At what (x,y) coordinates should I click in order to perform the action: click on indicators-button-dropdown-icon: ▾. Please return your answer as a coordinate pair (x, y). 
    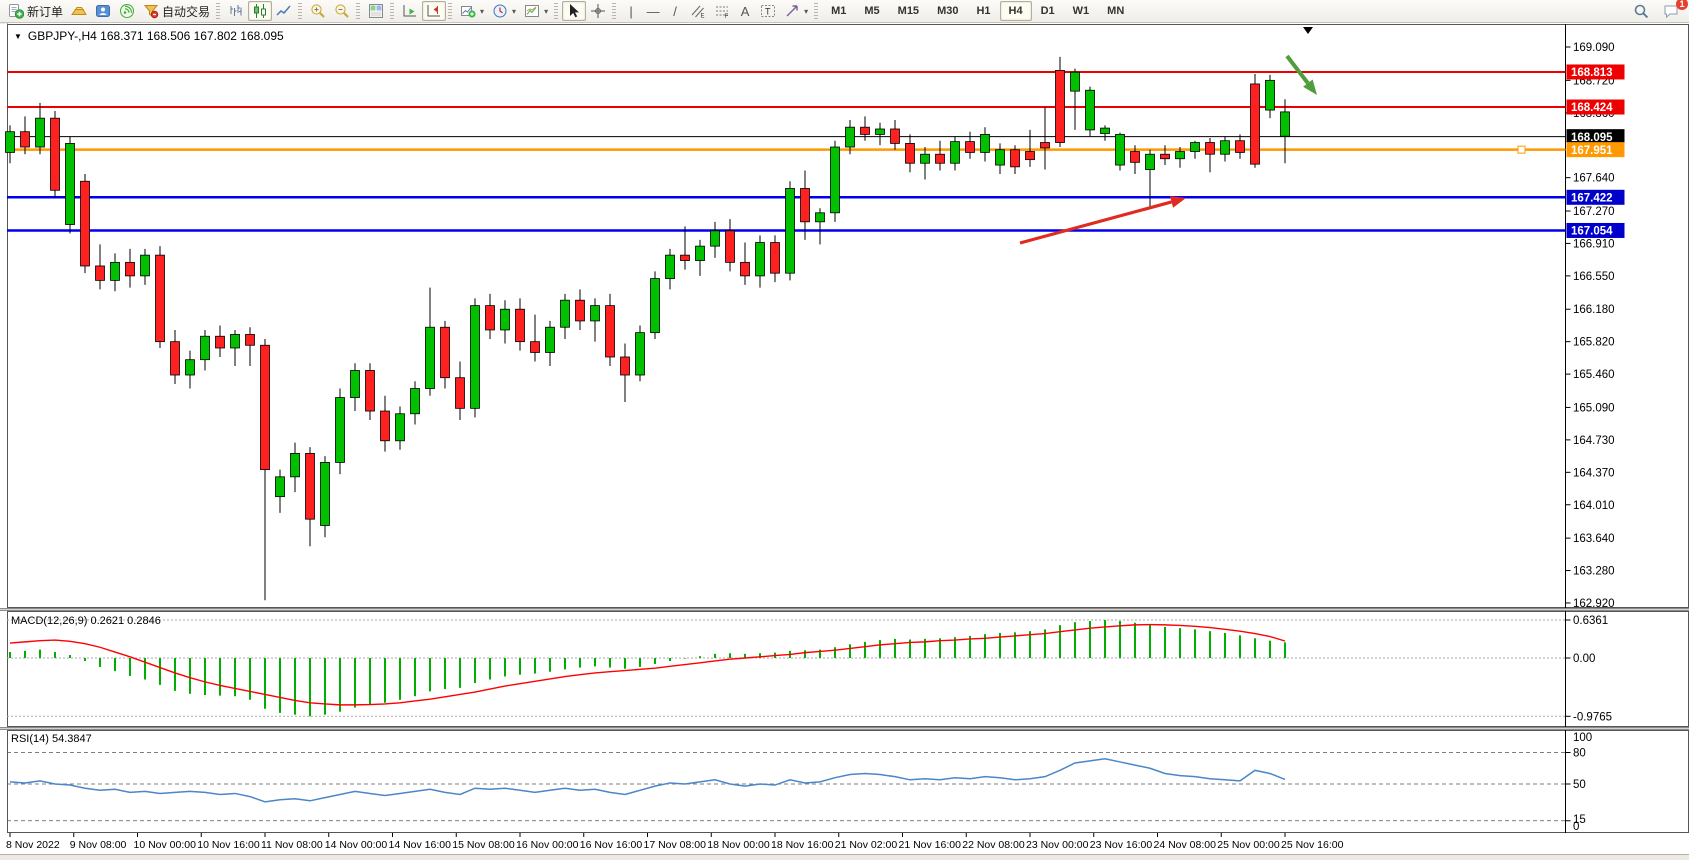
    Looking at the image, I should click on (482, 11).